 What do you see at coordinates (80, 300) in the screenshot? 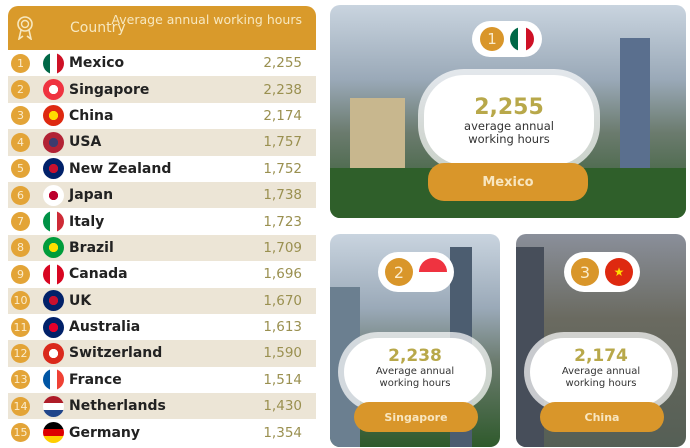
I see `country-name: UK` at bounding box center [80, 300].